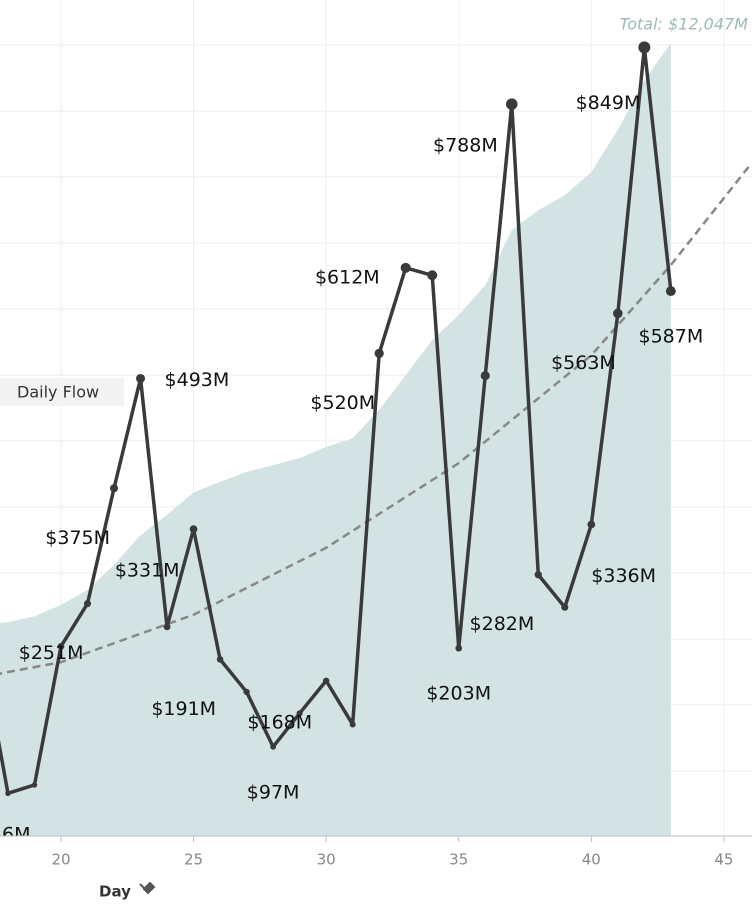 The height and width of the screenshot is (904, 752). I want to click on x-tick-label: 45, so click(723, 860).